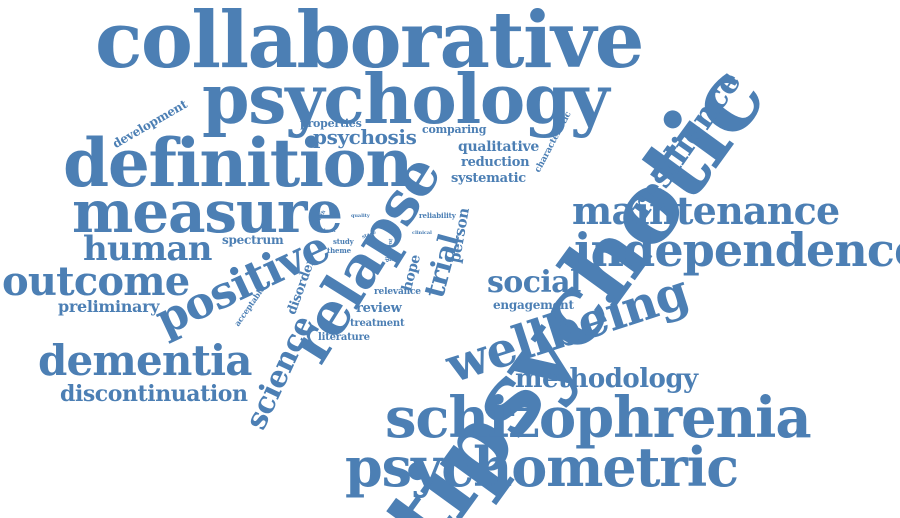 The image size is (900, 518). I want to click on word-methodology: methodology, so click(606, 379).